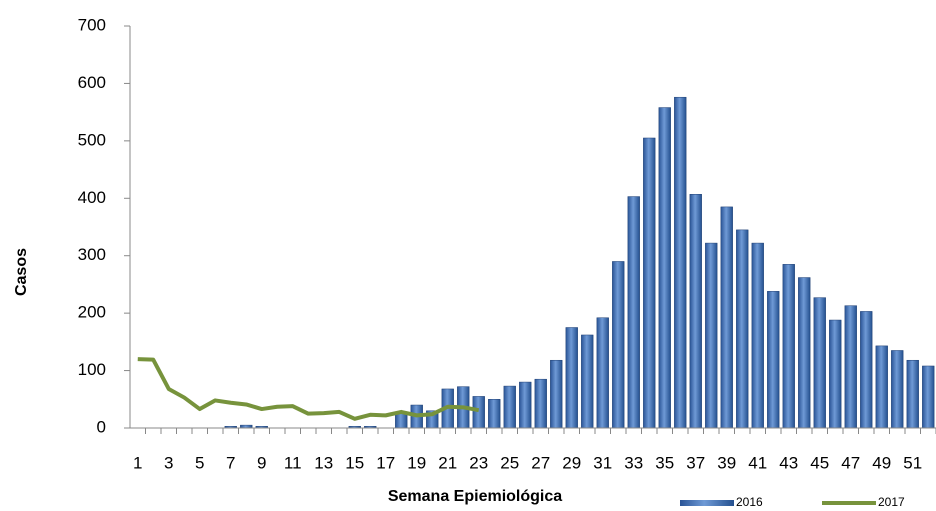 Image resolution: width=936 pixels, height=511 pixels. I want to click on x-axis-title: Semana Epiemiológica, so click(475, 496).